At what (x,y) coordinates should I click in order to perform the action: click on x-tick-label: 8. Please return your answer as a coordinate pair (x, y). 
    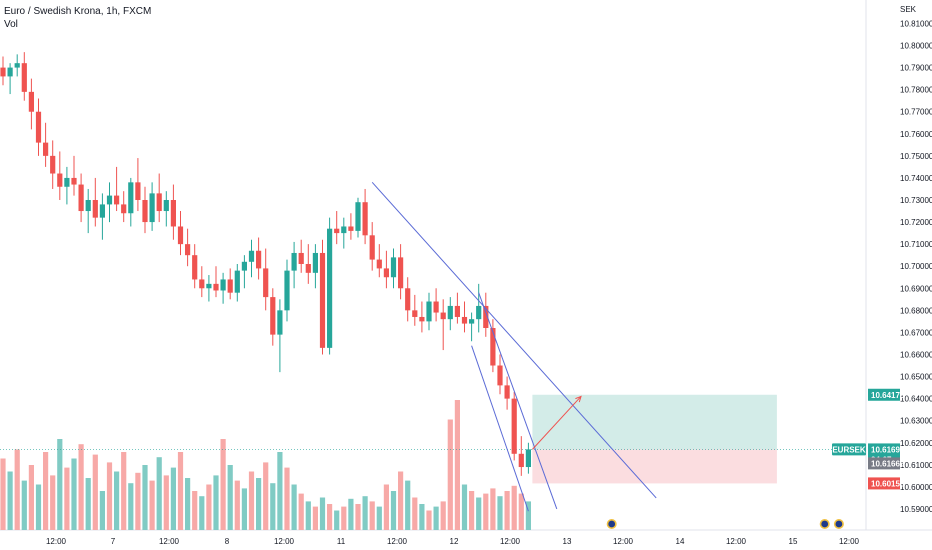
    Looking at the image, I should click on (227, 541).